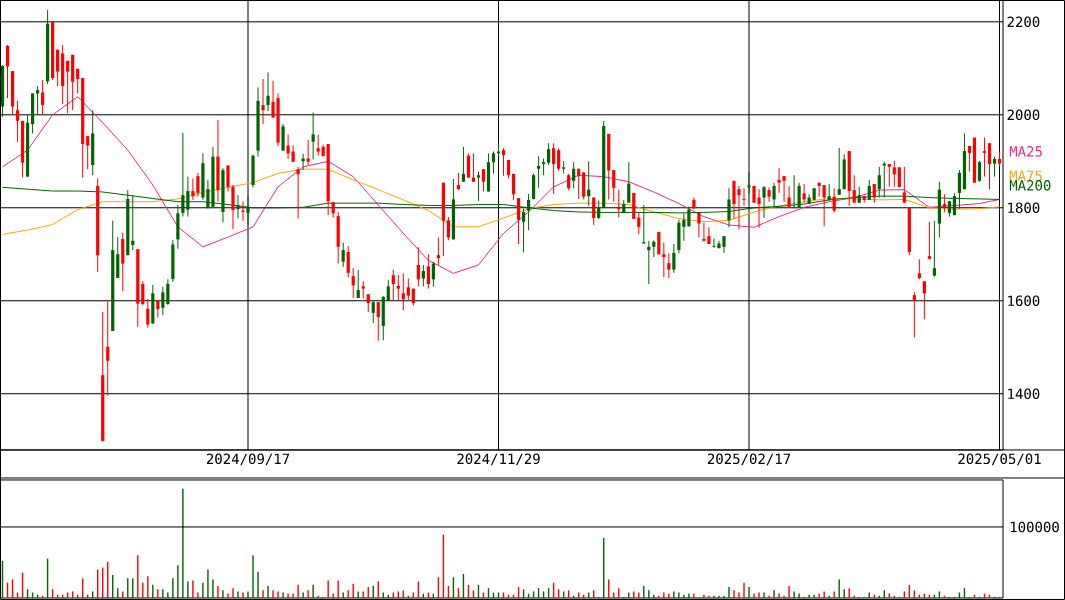 The image size is (1065, 600). Describe the element at coordinates (1023, 22) in the screenshot. I see `y-tick-label: 2200` at that location.